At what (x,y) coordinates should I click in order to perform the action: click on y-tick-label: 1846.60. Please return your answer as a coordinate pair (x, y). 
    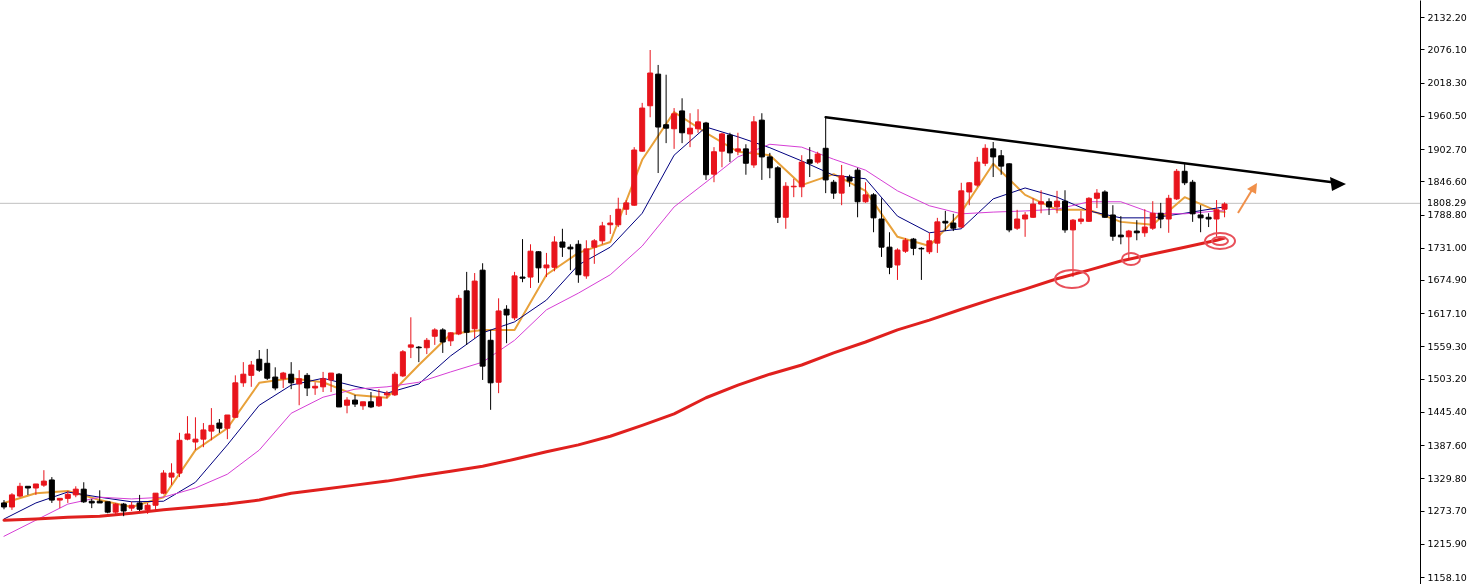
    Looking at the image, I should click on (1447, 181).